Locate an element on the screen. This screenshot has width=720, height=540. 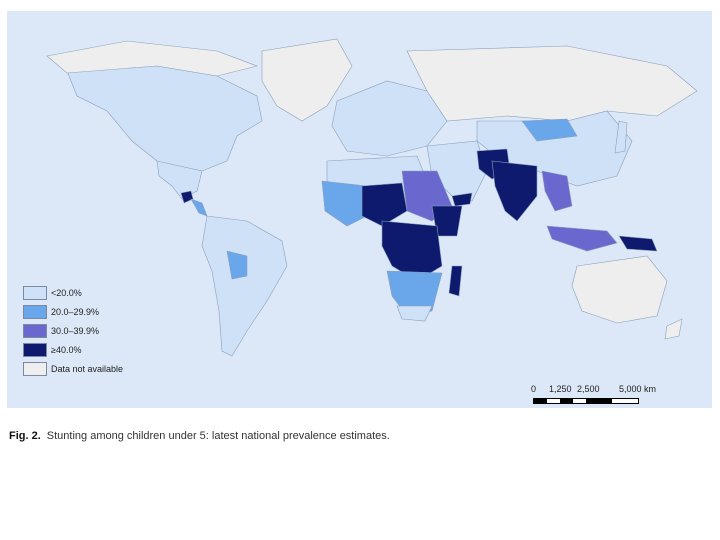
legend-item-na: Data not available is located at coordinates (73, 368).